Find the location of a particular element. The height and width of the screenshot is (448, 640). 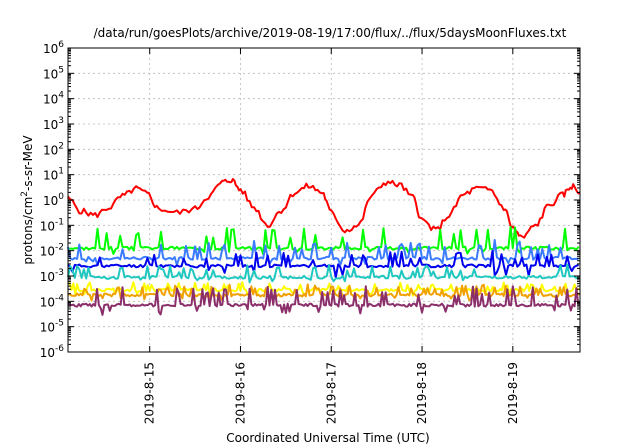

y-axis-label: protons/cm2-s-sr-MeV is located at coordinates (27, 200).